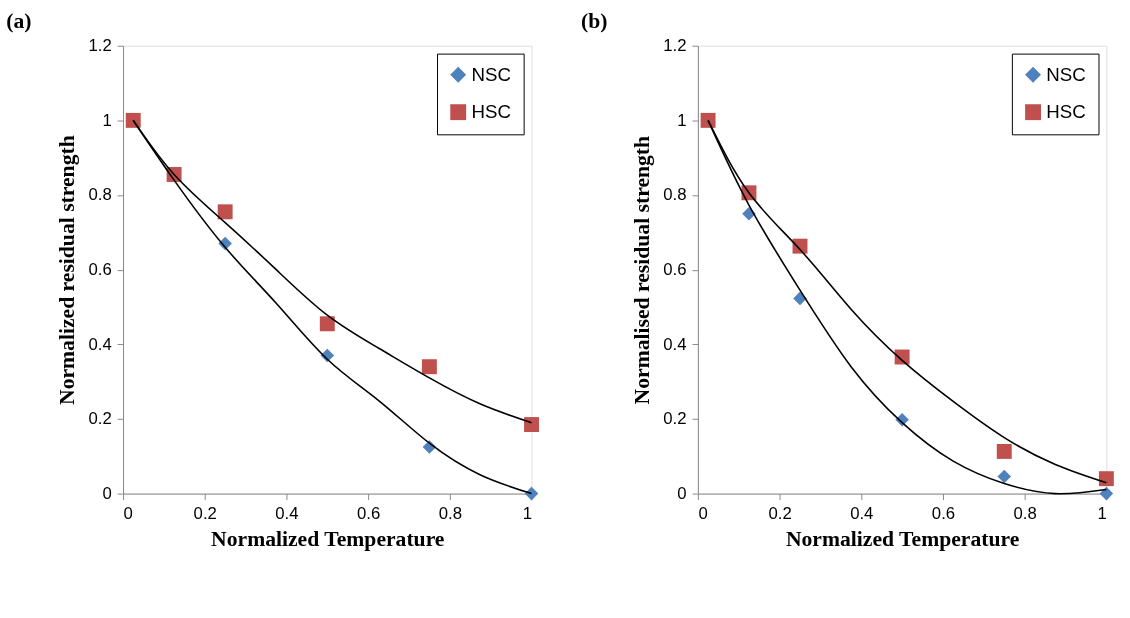 The width and height of the screenshot is (1130, 618). What do you see at coordinates (66, 270) in the screenshot?
I see `y-axis-title: Normalized residual strength` at bounding box center [66, 270].